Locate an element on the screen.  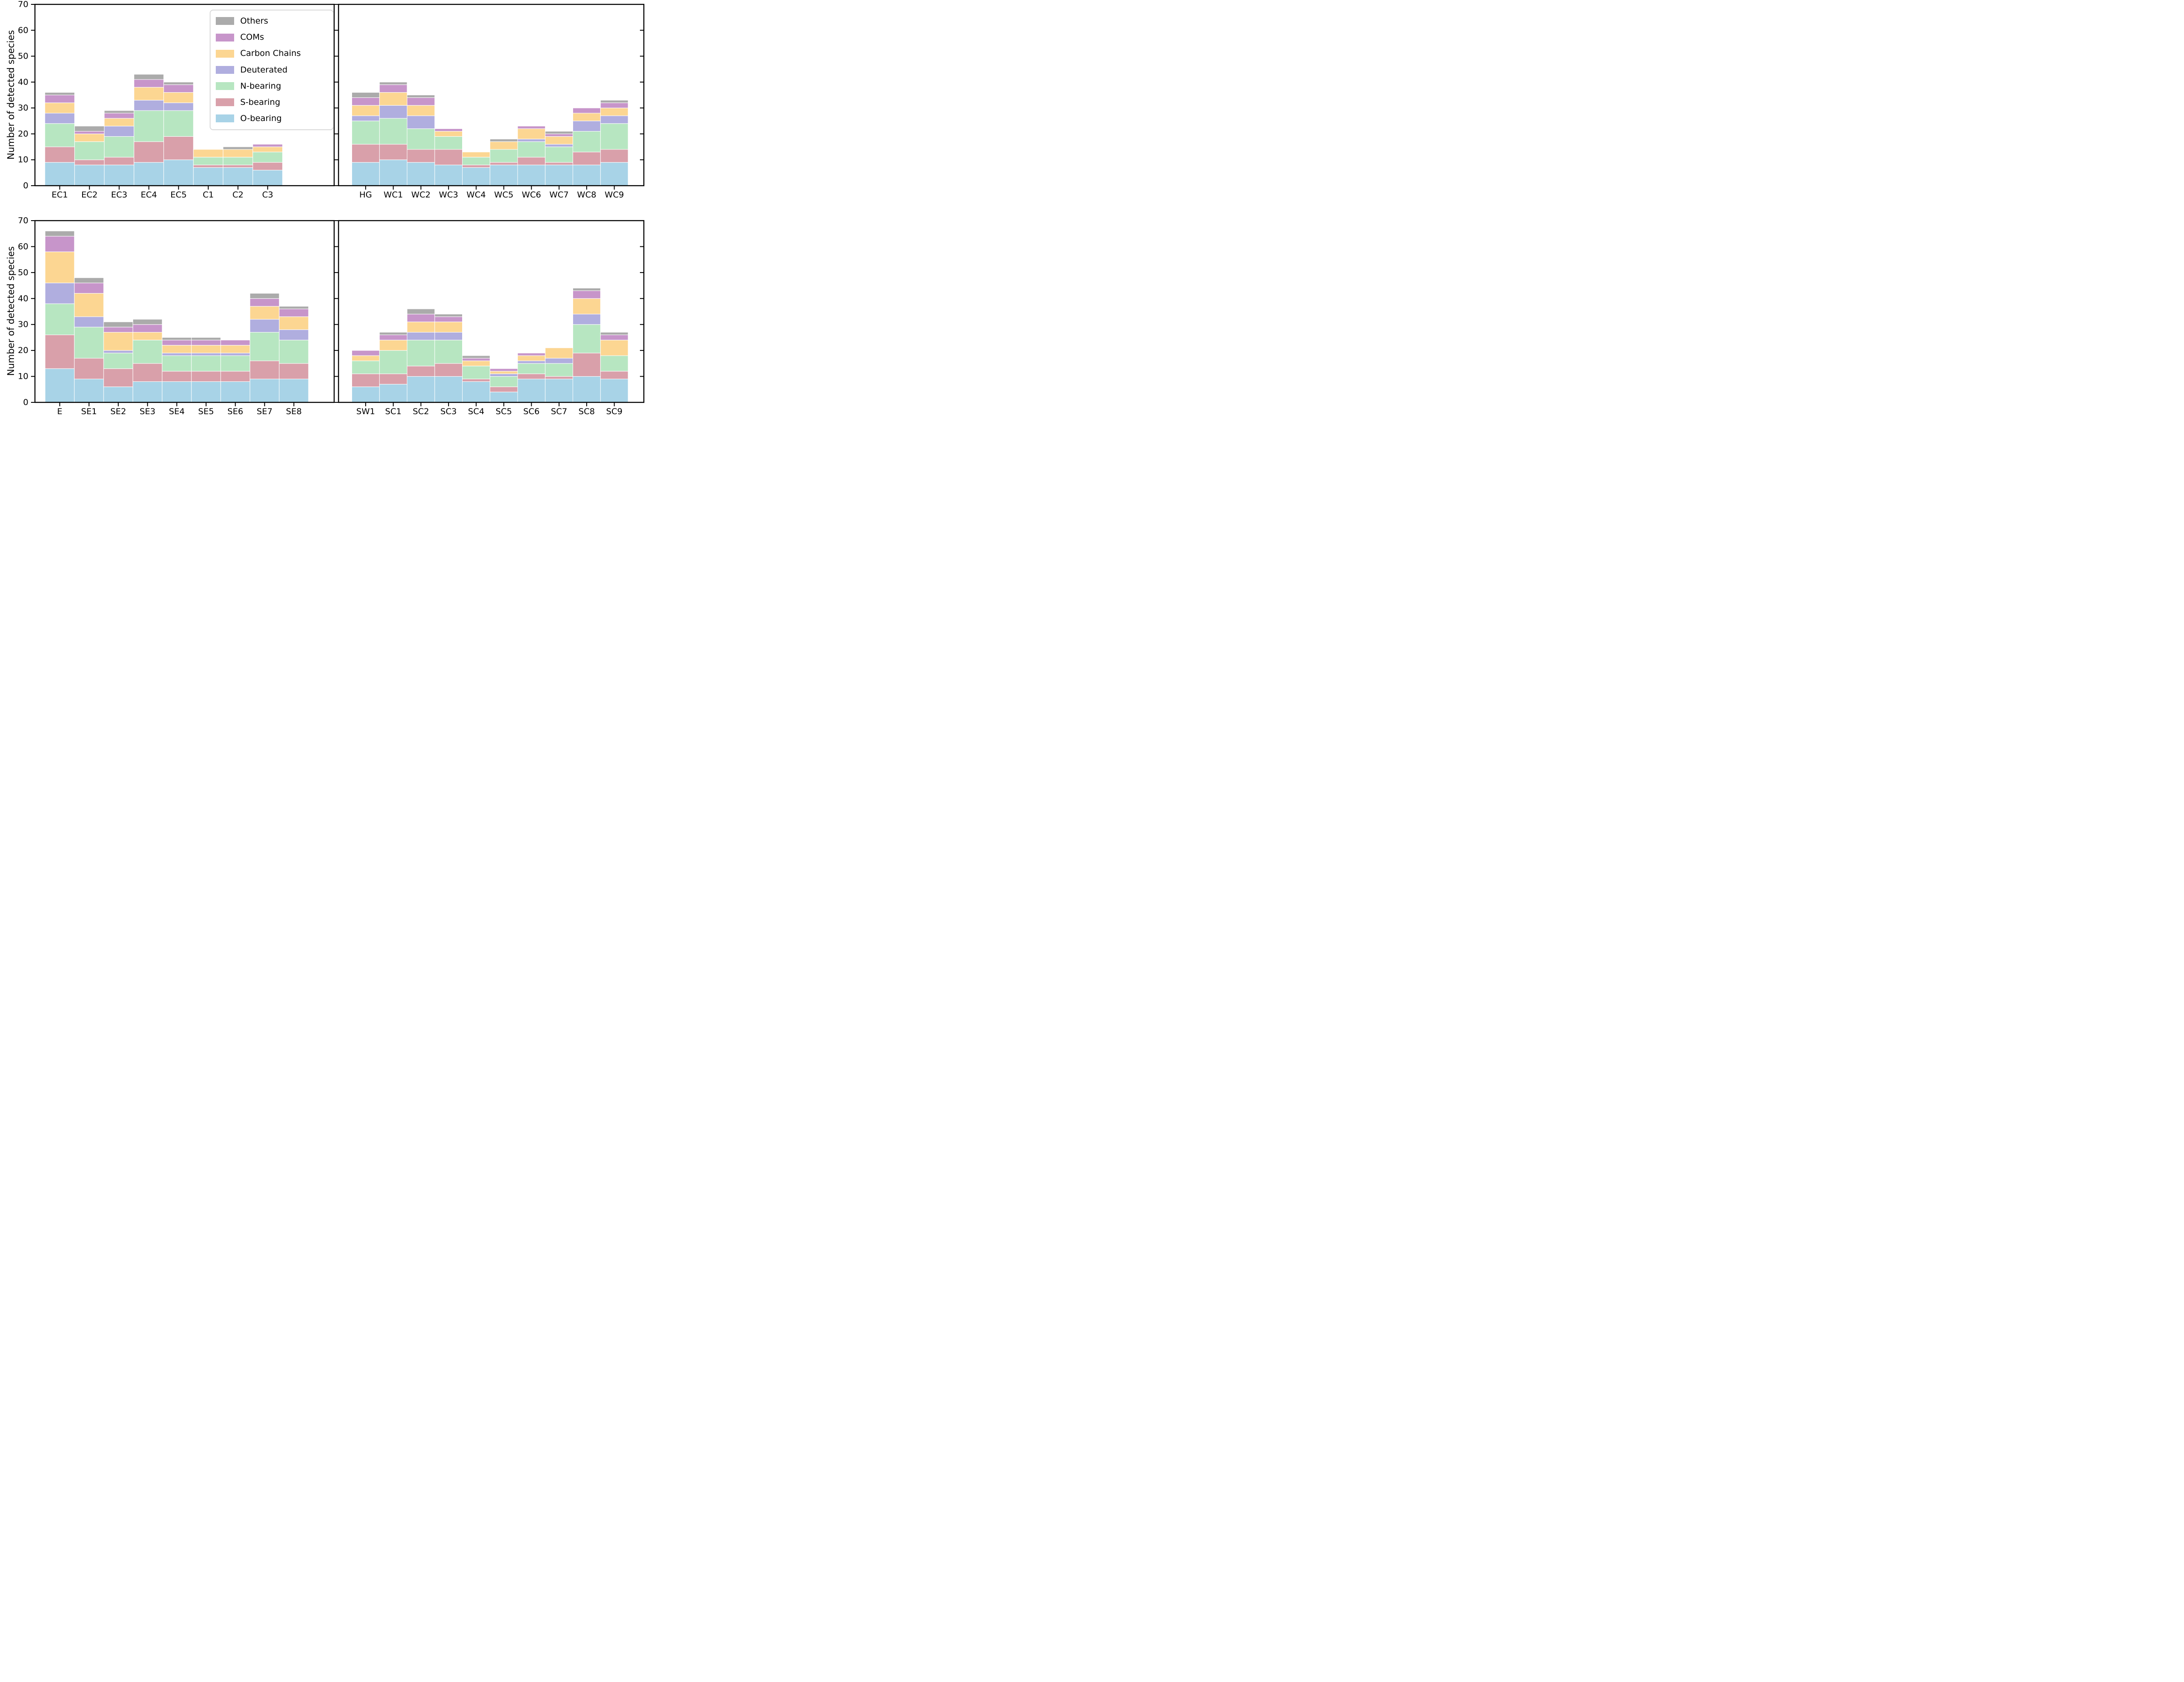
bar-segment-SE4-Others is located at coordinates (177, 338).